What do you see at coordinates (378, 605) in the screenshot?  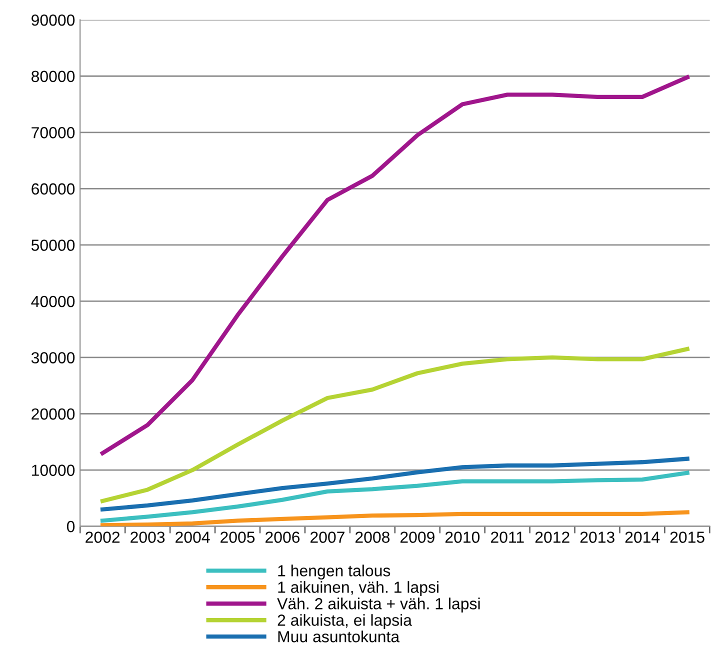 I see `legend-label: Väh. 2 aikuista + väh. 1 lapsi` at bounding box center [378, 605].